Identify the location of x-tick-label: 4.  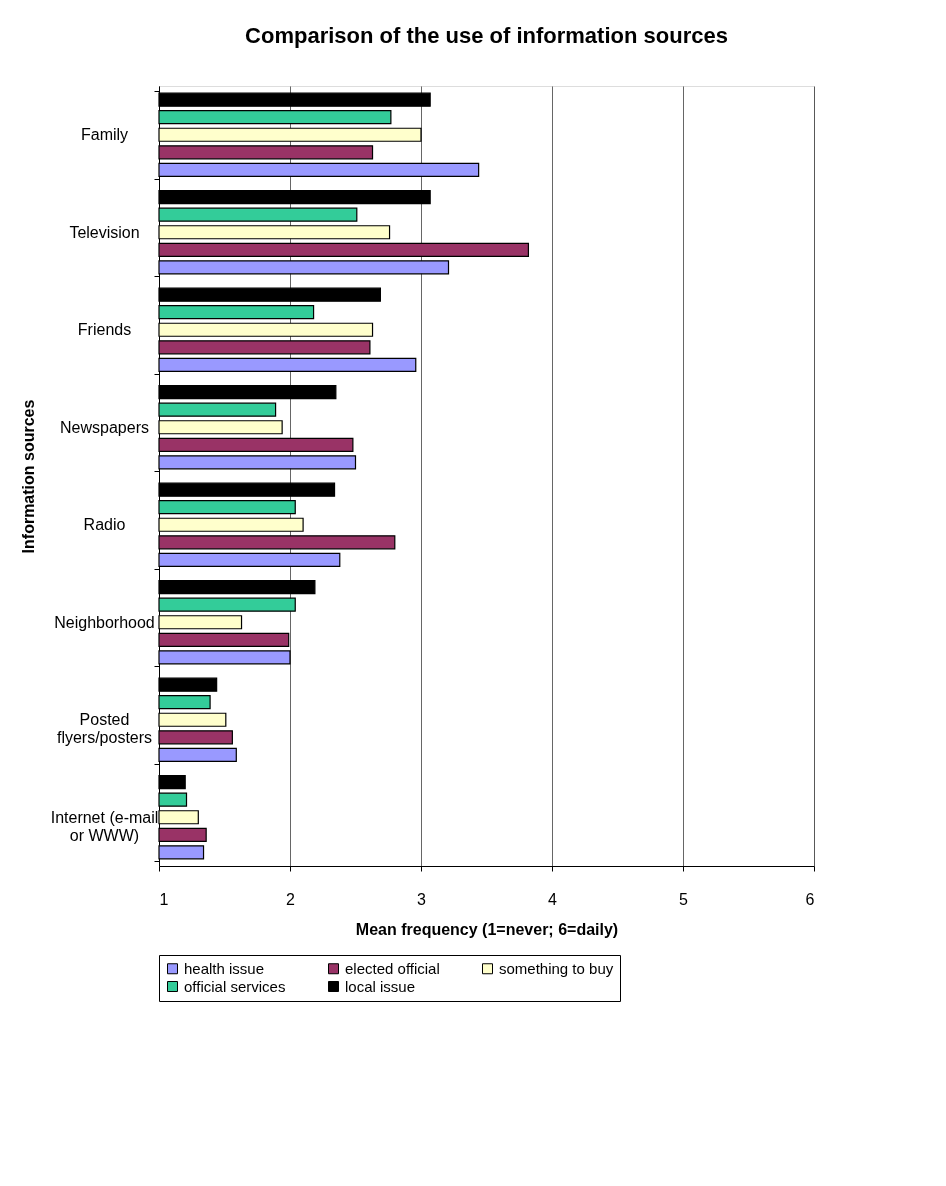
(553, 899).